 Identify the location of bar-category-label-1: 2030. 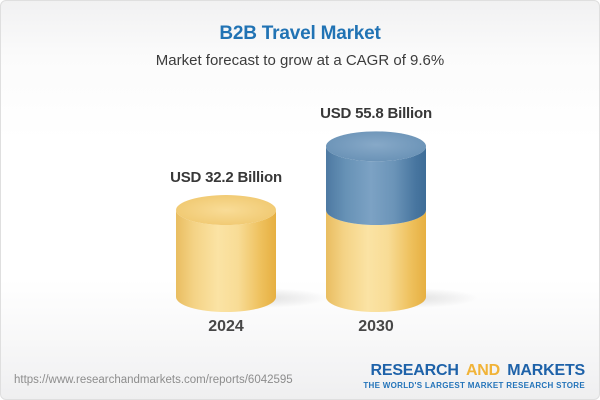
(376, 326).